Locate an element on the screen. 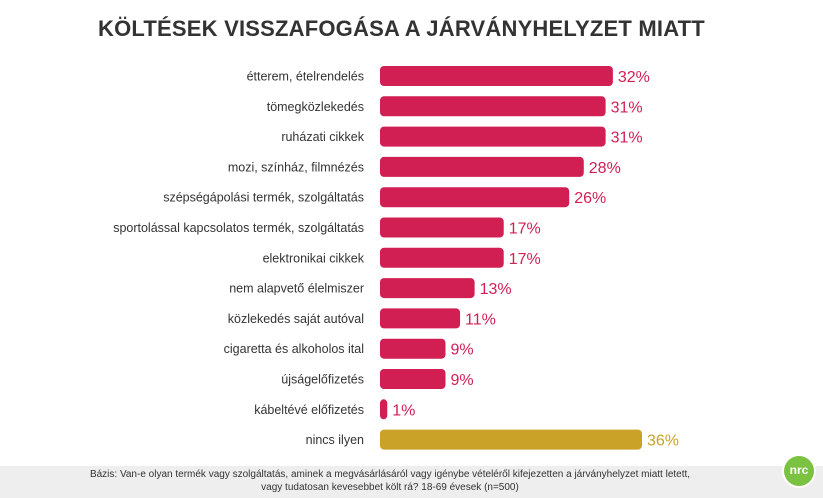 This screenshot has width=823, height=498. category-label: elektronikai cikkek is located at coordinates (314, 258).